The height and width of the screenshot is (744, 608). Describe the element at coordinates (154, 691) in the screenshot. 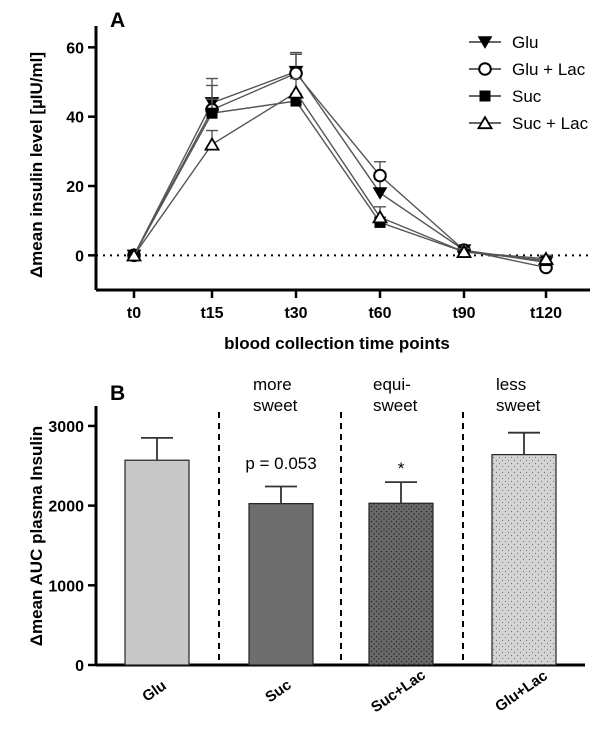

I see `x-tick-label: Glu` at that location.